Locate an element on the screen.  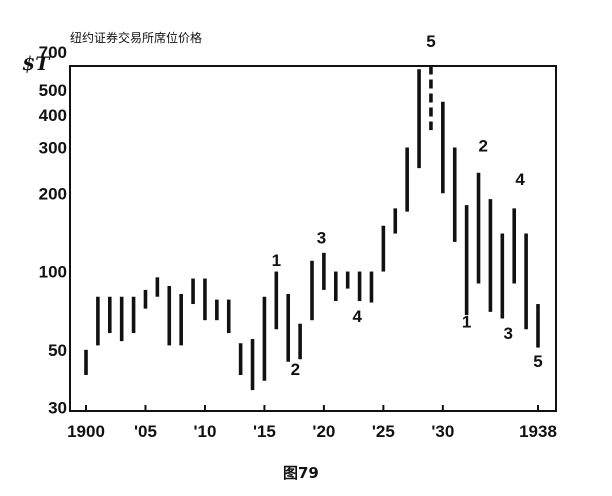
x-tick-label: '10 is located at coordinates (204, 431).